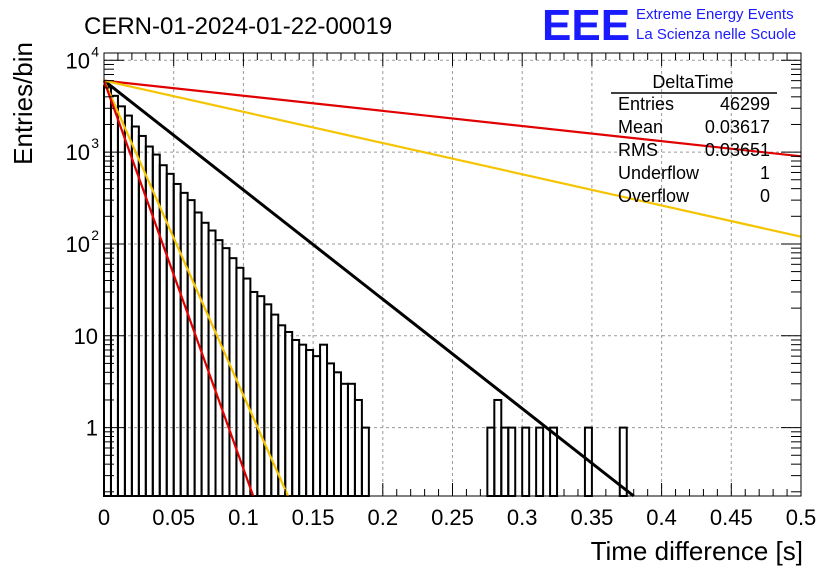 The image size is (836, 572). Describe the element at coordinates (243, 517) in the screenshot. I see `x-tick-label: 0.1` at that location.